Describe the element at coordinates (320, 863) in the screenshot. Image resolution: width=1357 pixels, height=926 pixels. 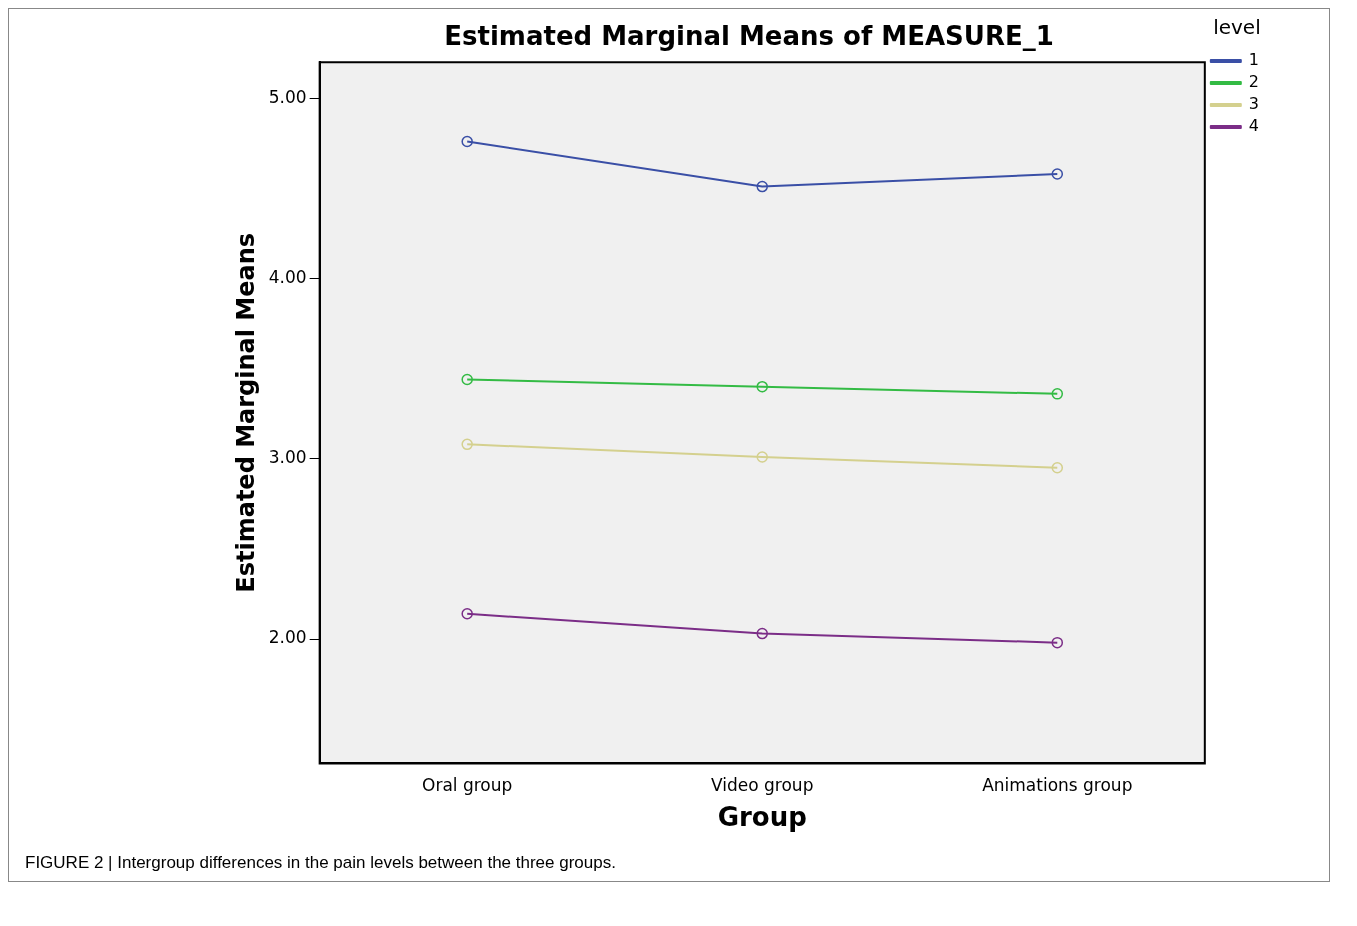
I see `caption: FIGURE 2 | Intergroup differences in the pain levels between the three groups.` at that location.